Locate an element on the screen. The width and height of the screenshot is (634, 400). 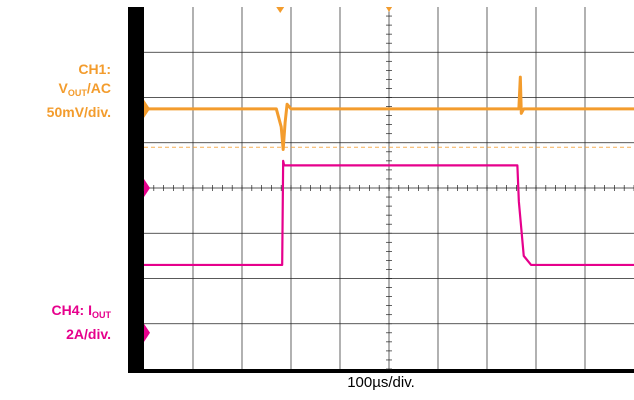
ch4-signal: CH4: IOUT is located at coordinates (81, 311).